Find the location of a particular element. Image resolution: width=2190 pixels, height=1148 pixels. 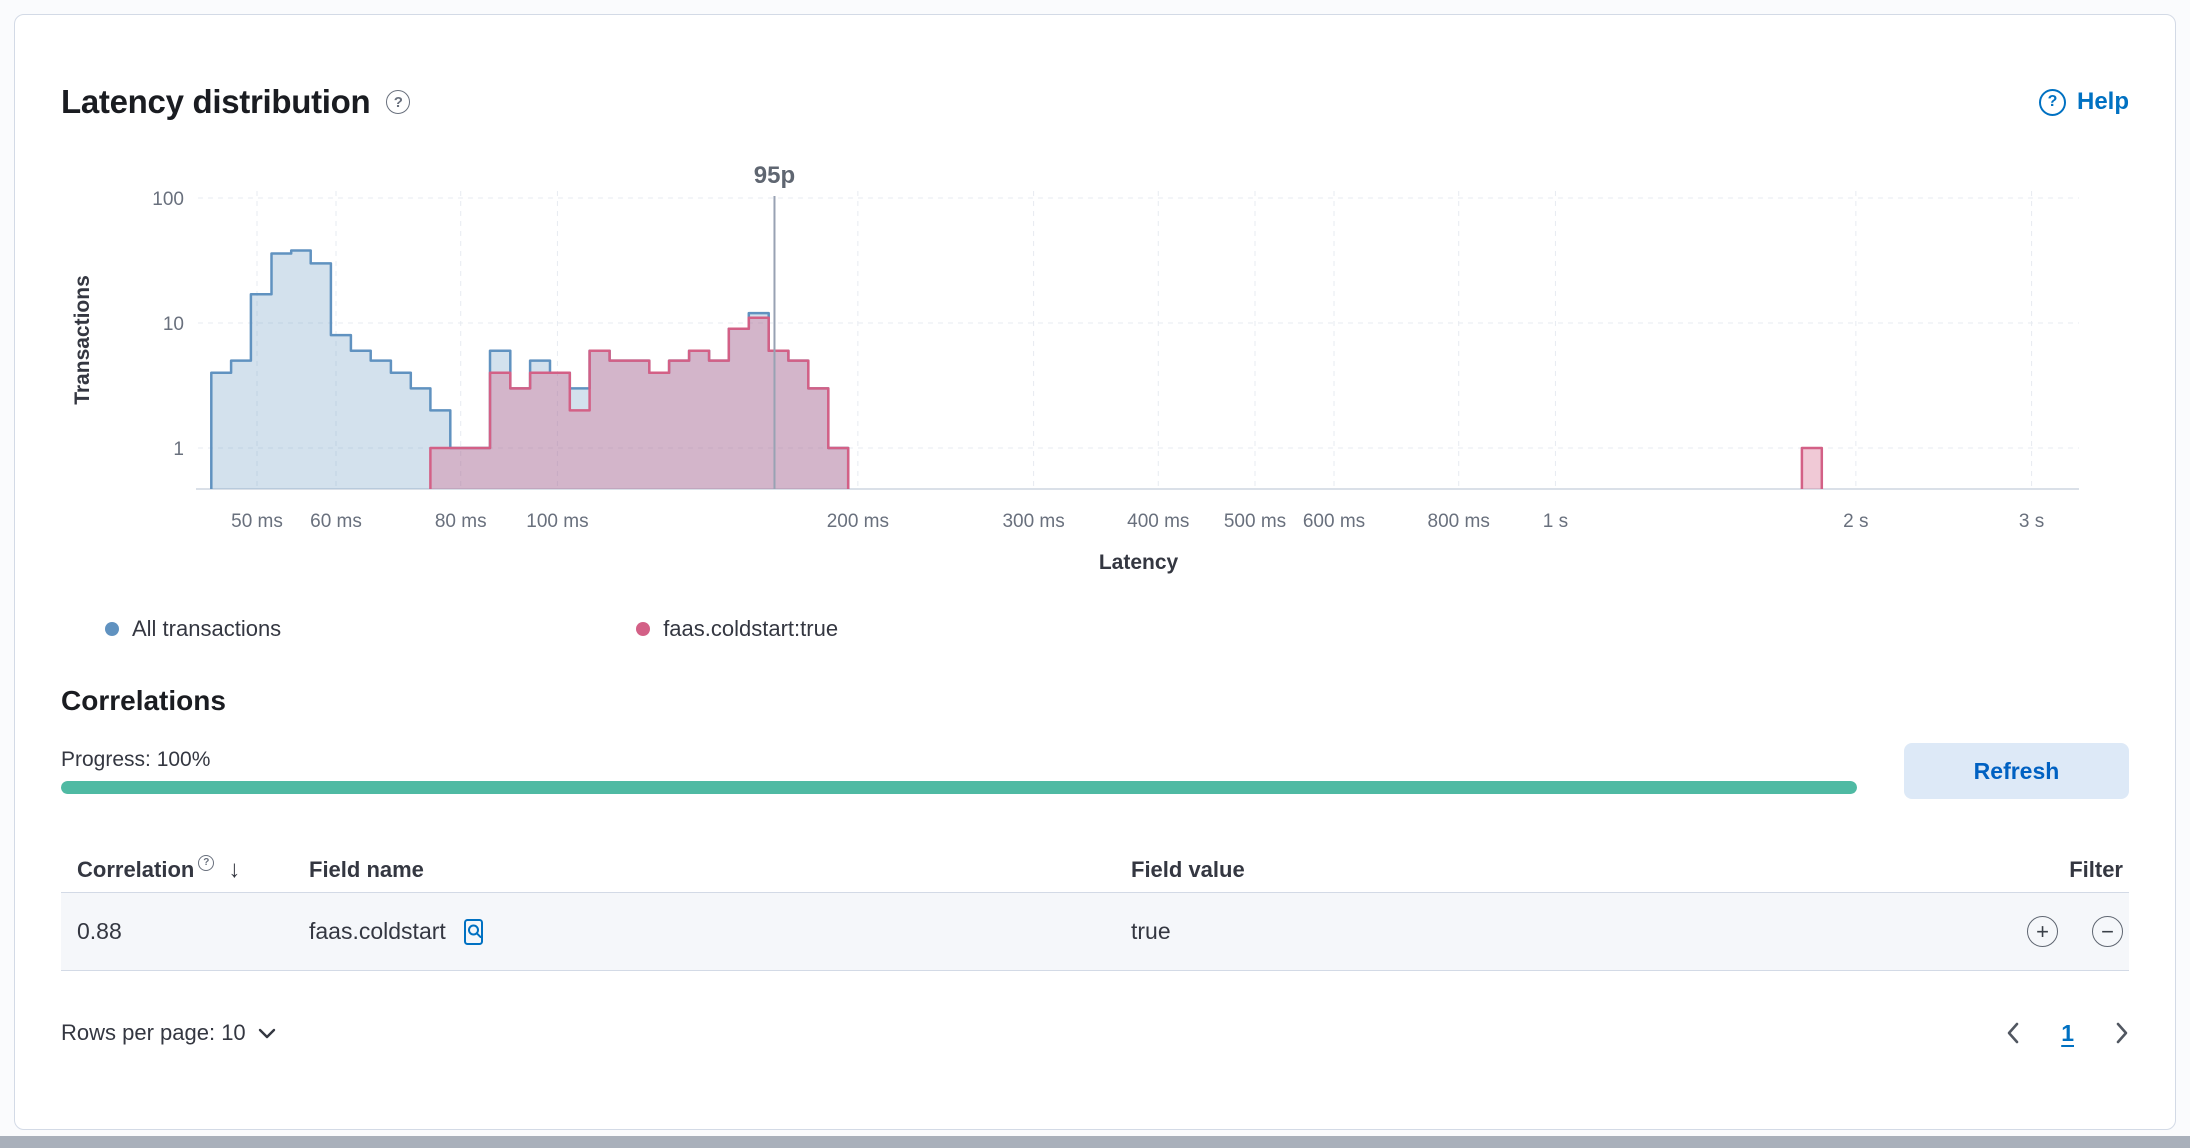

svg-text: 2 s is located at coordinates (1855, 521).